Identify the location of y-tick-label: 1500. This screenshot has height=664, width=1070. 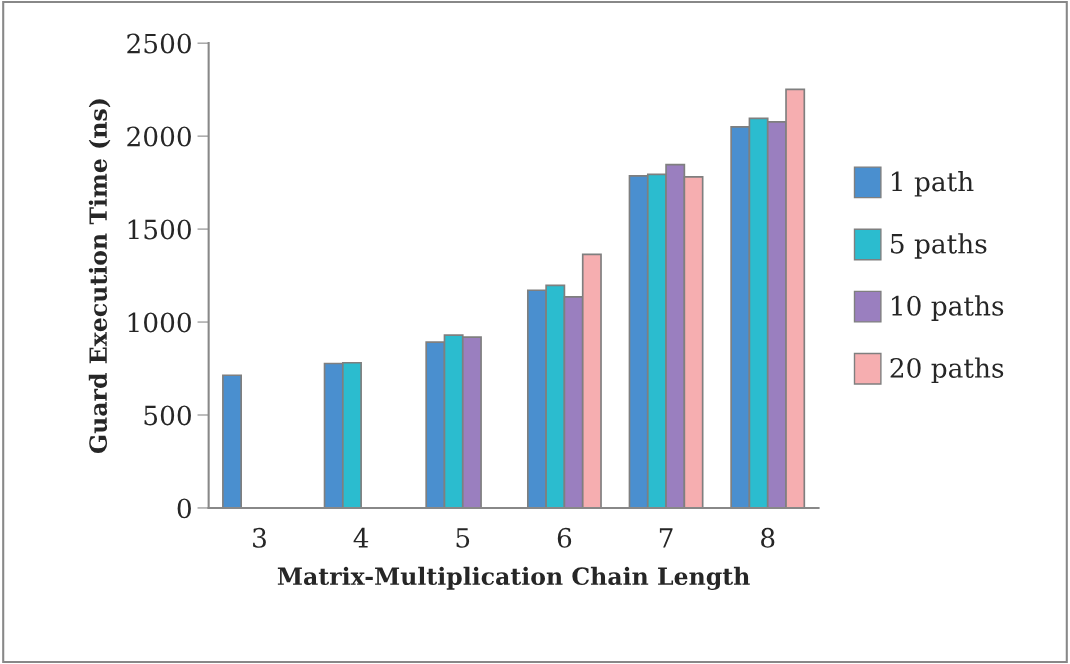
(159, 229).